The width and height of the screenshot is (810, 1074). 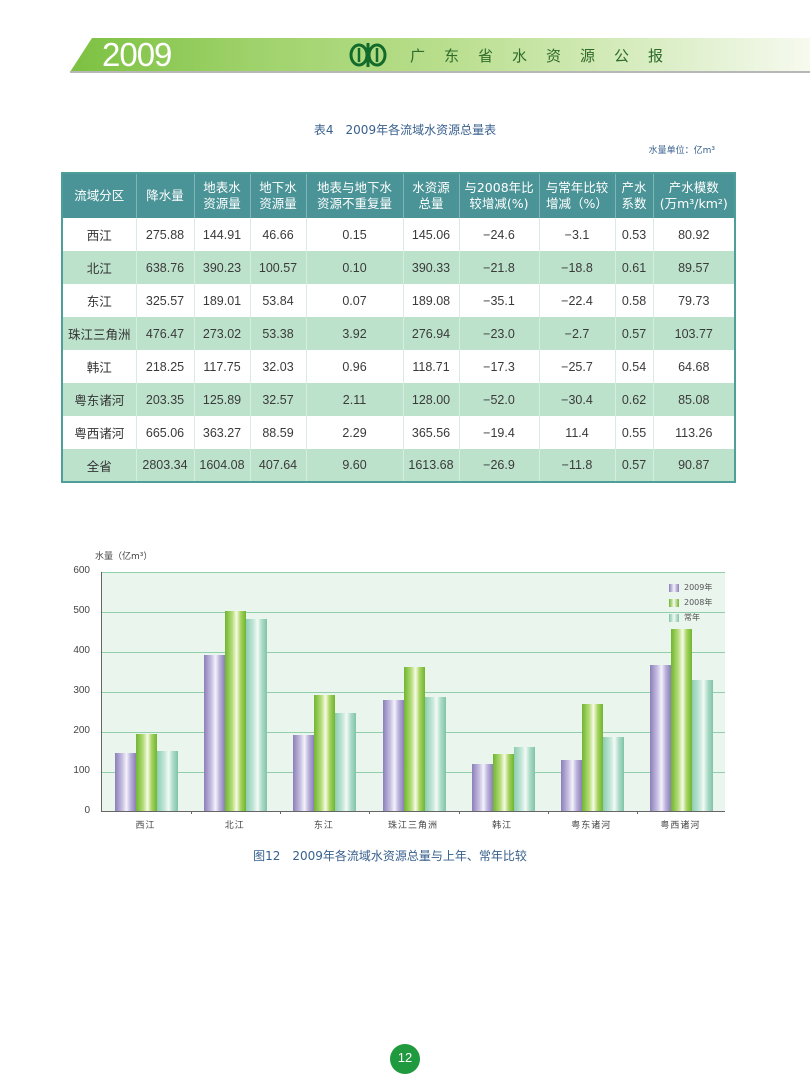 I want to click on table-cell: −26.9, so click(x=499, y=465).